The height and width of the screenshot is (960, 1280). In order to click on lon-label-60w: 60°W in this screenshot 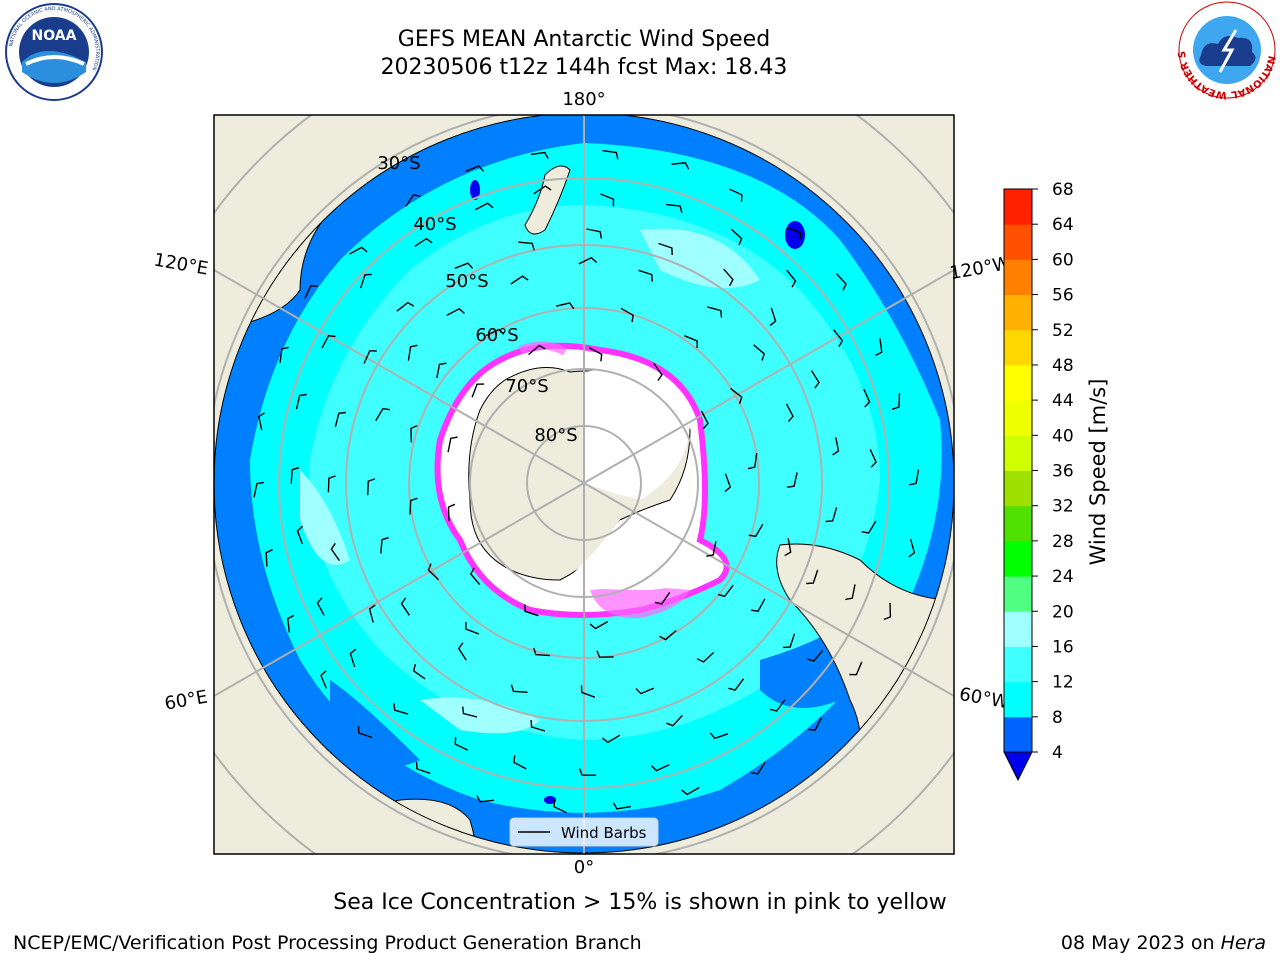, I will do `click(984, 698)`.